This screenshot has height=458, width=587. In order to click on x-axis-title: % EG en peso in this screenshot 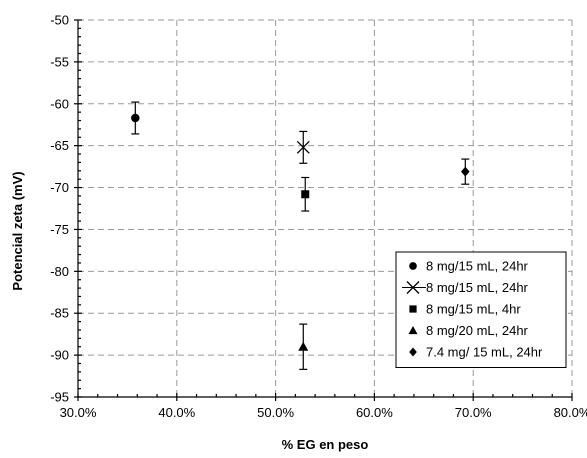, I will do `click(325, 444)`.